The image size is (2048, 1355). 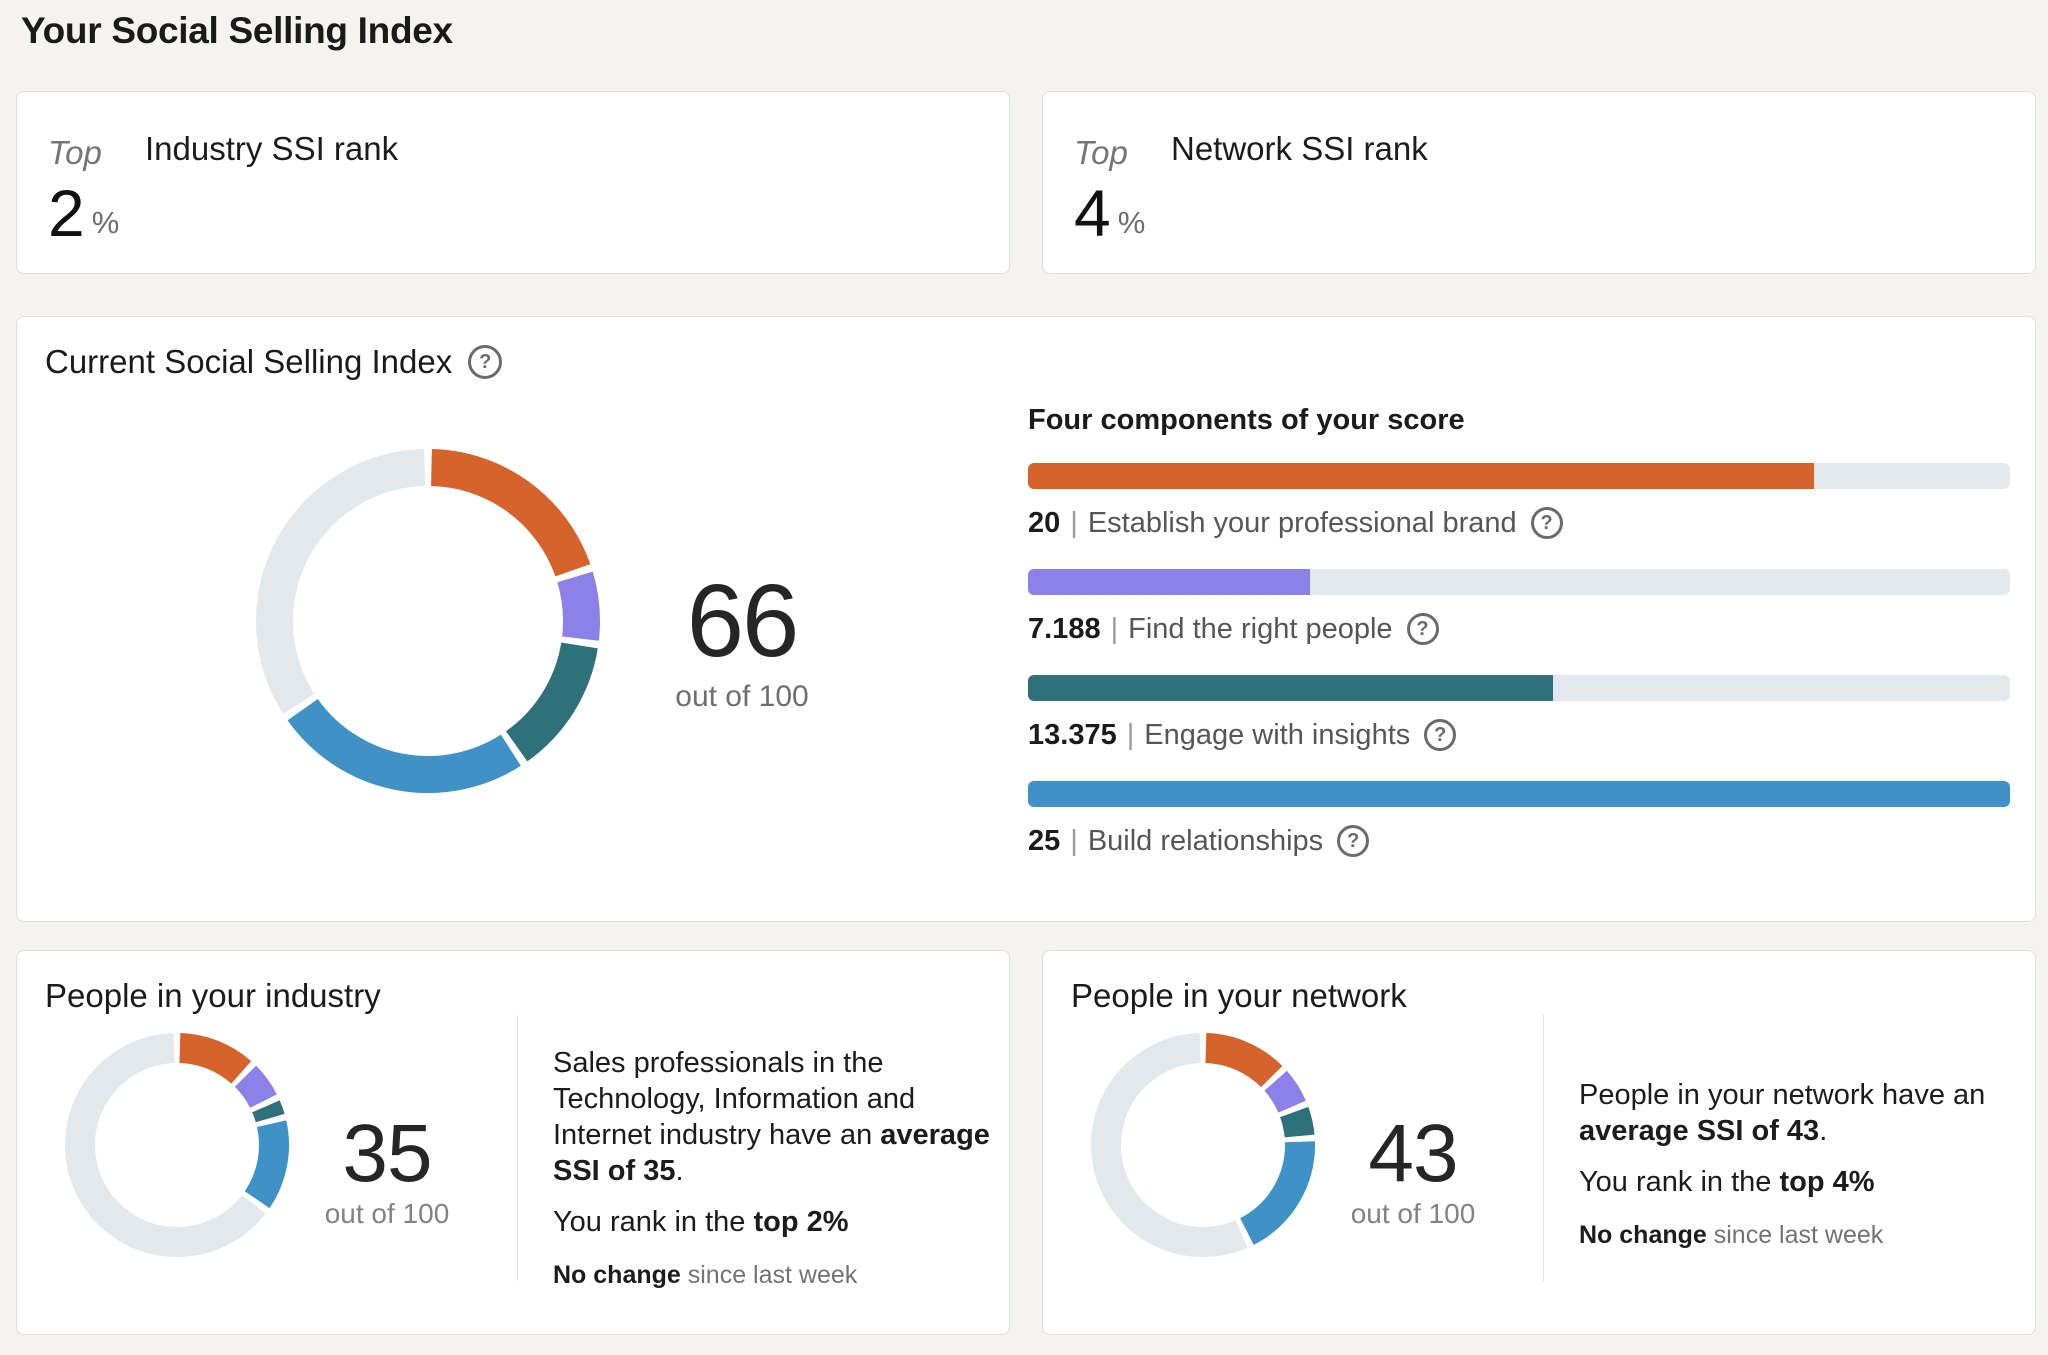 What do you see at coordinates (1519, 735) in the screenshot?
I see `component-label-row: 13.375 | Engage with insights ?` at bounding box center [1519, 735].